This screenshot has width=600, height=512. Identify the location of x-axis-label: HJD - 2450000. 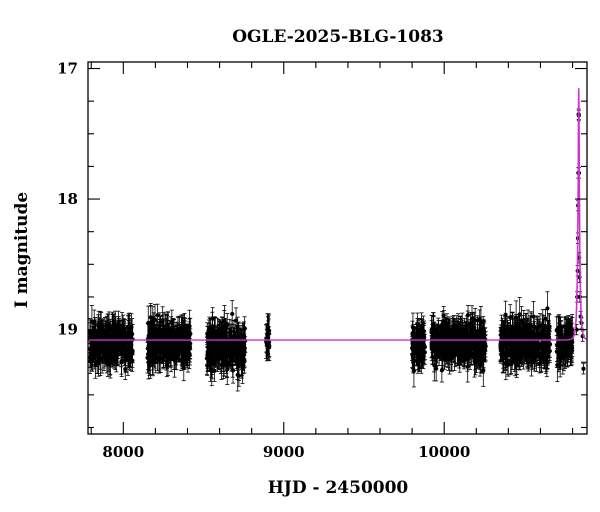
(338, 488).